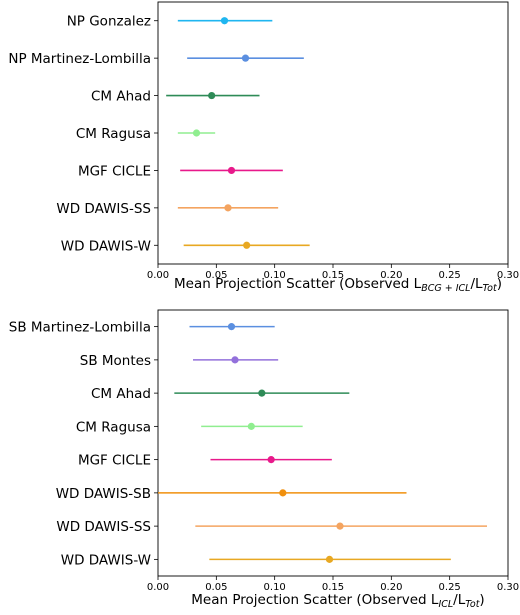 The height and width of the screenshot is (615, 520). What do you see at coordinates (445, 288) in the screenshot?
I see `x-axis-label-subscript: BCG + ICL` at bounding box center [445, 288].